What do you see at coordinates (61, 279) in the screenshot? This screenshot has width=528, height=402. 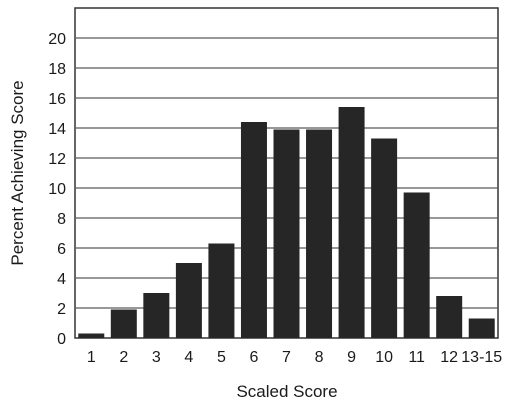 I see `y-tick-label: 4` at bounding box center [61, 279].